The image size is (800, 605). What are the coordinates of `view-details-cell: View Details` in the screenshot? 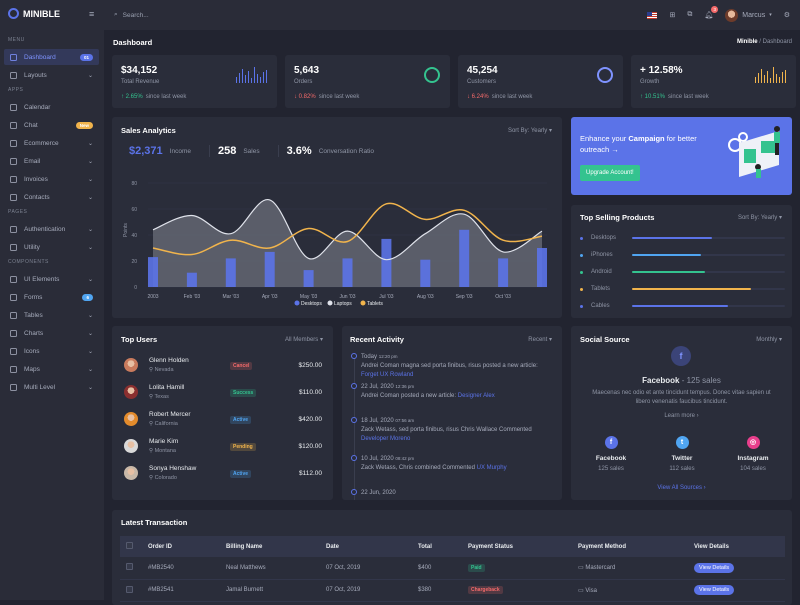 It's located at (739, 590).